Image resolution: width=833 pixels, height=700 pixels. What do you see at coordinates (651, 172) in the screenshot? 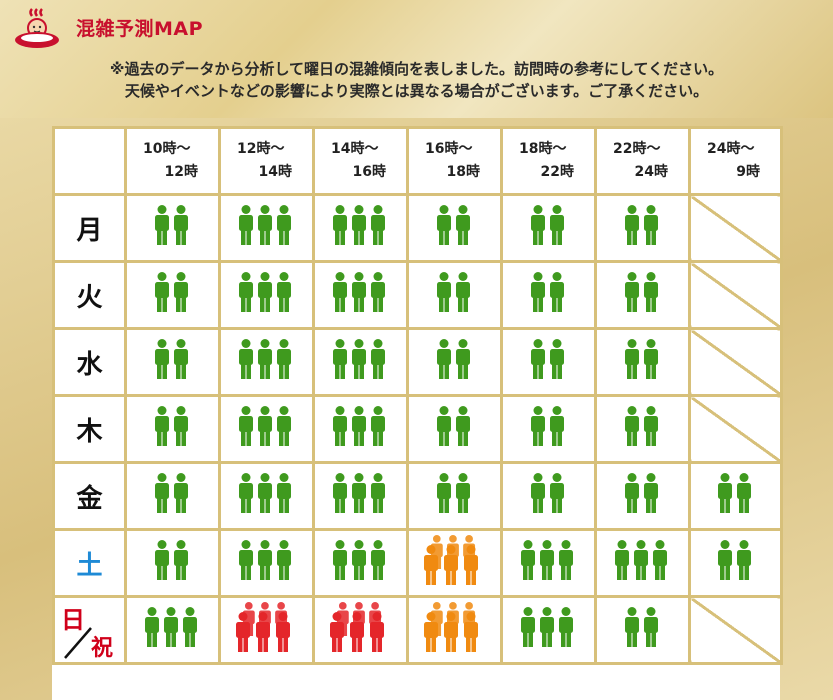
I see `time-slot-end: 24時` at bounding box center [651, 172].